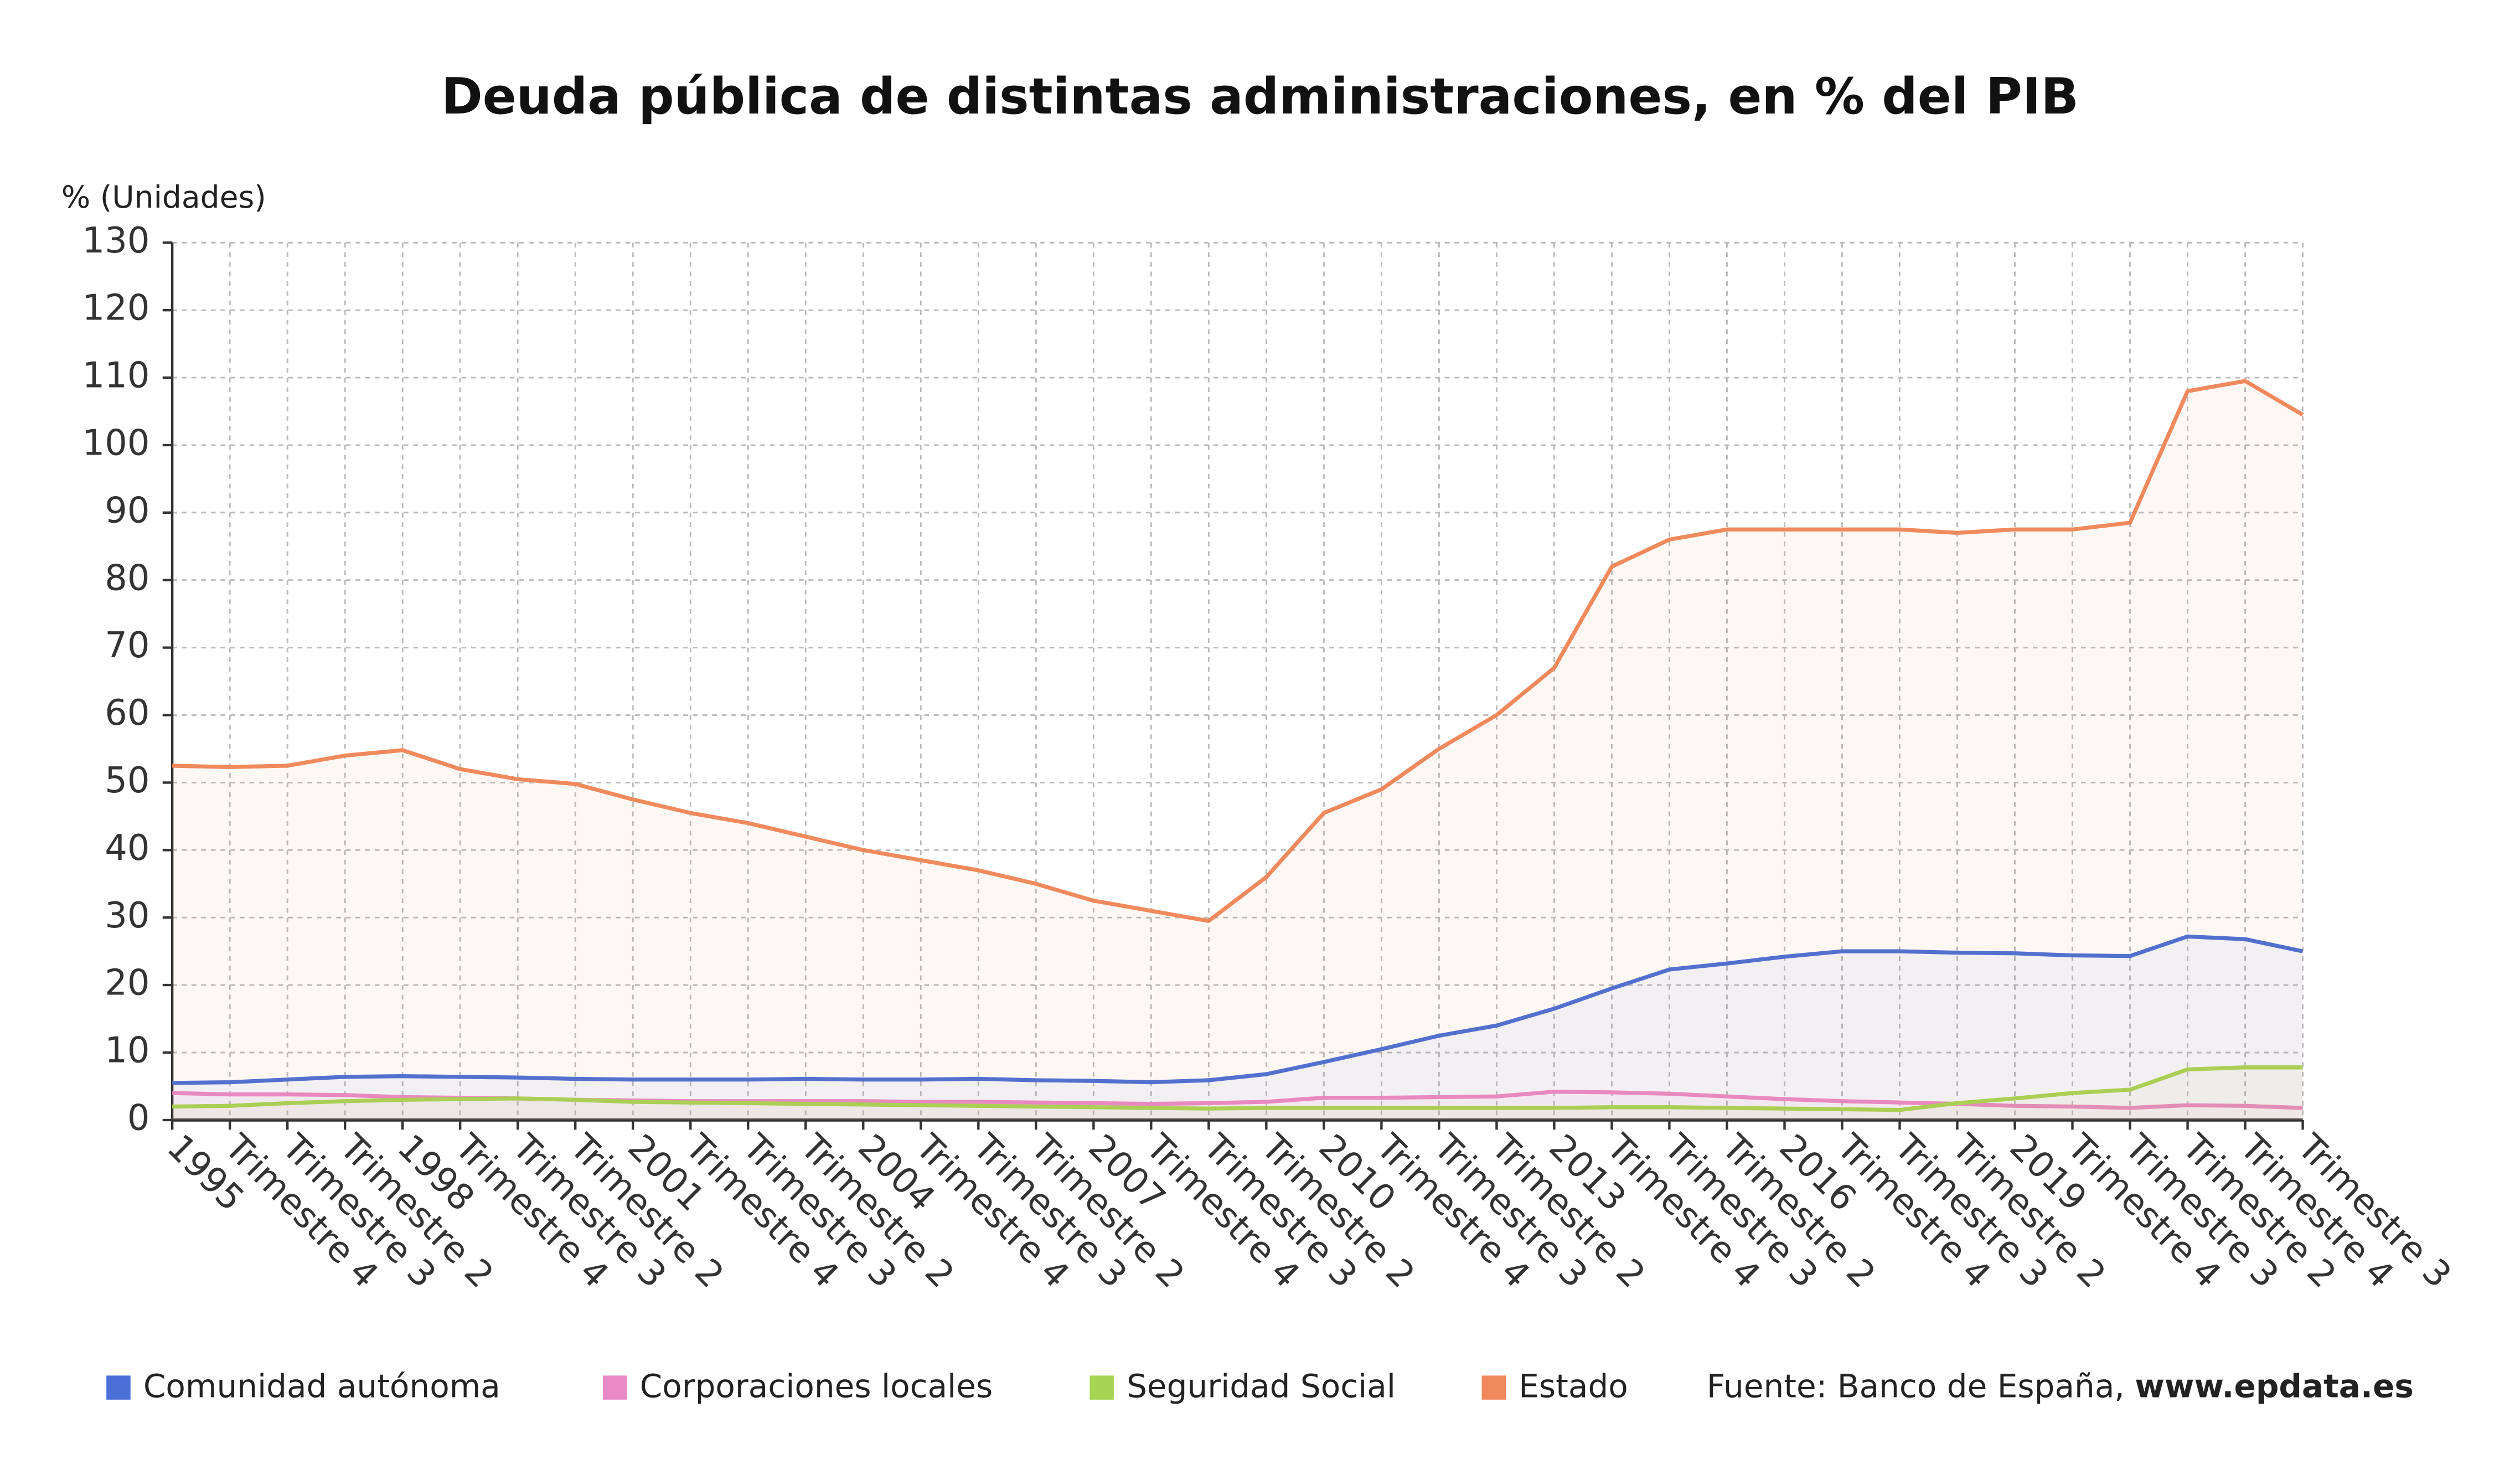 The image size is (2520, 1480). What do you see at coordinates (2274, 1386) in the screenshot?
I see `source-url: www.epdata.es` at bounding box center [2274, 1386].